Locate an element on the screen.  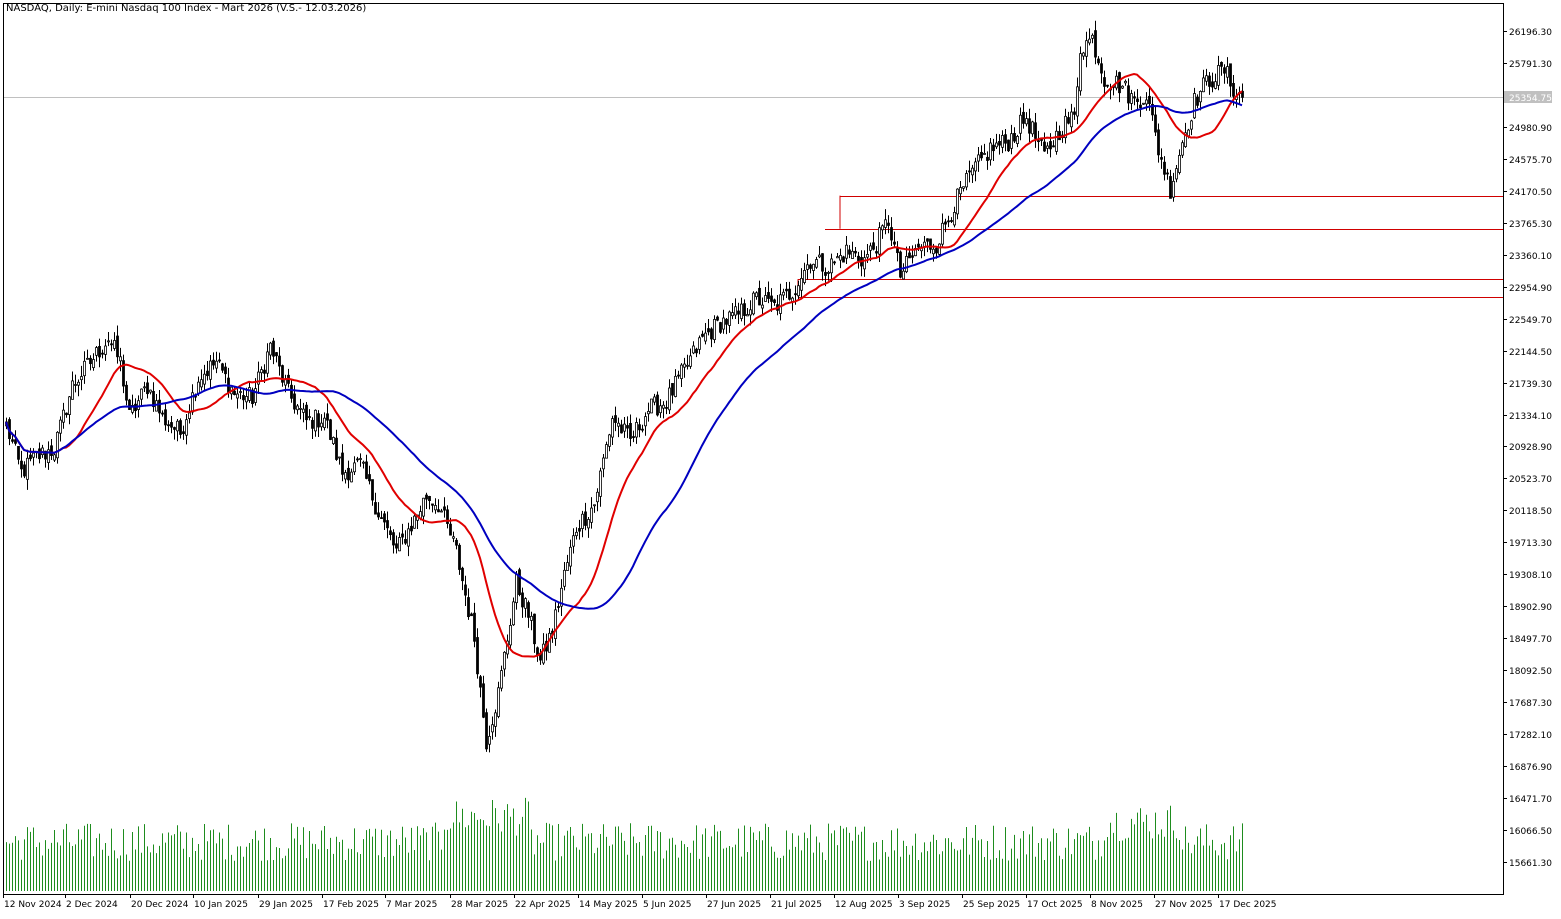
y-tick-label: 22954.90 is located at coordinates (1530, 289).